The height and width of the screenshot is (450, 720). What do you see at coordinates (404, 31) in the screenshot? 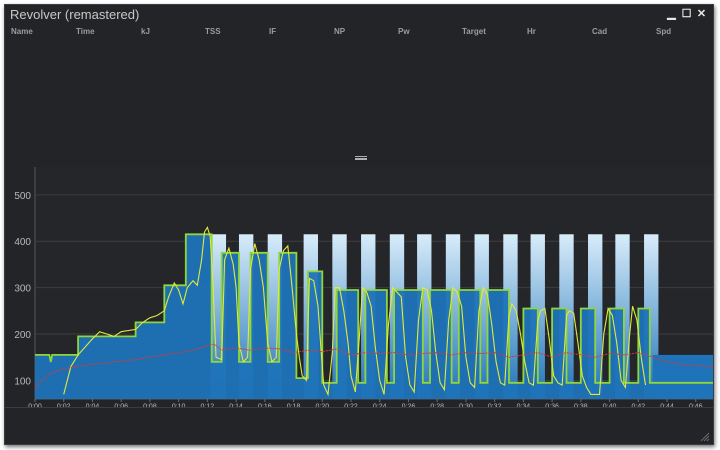
I see `col-pw: Pw` at bounding box center [404, 31].